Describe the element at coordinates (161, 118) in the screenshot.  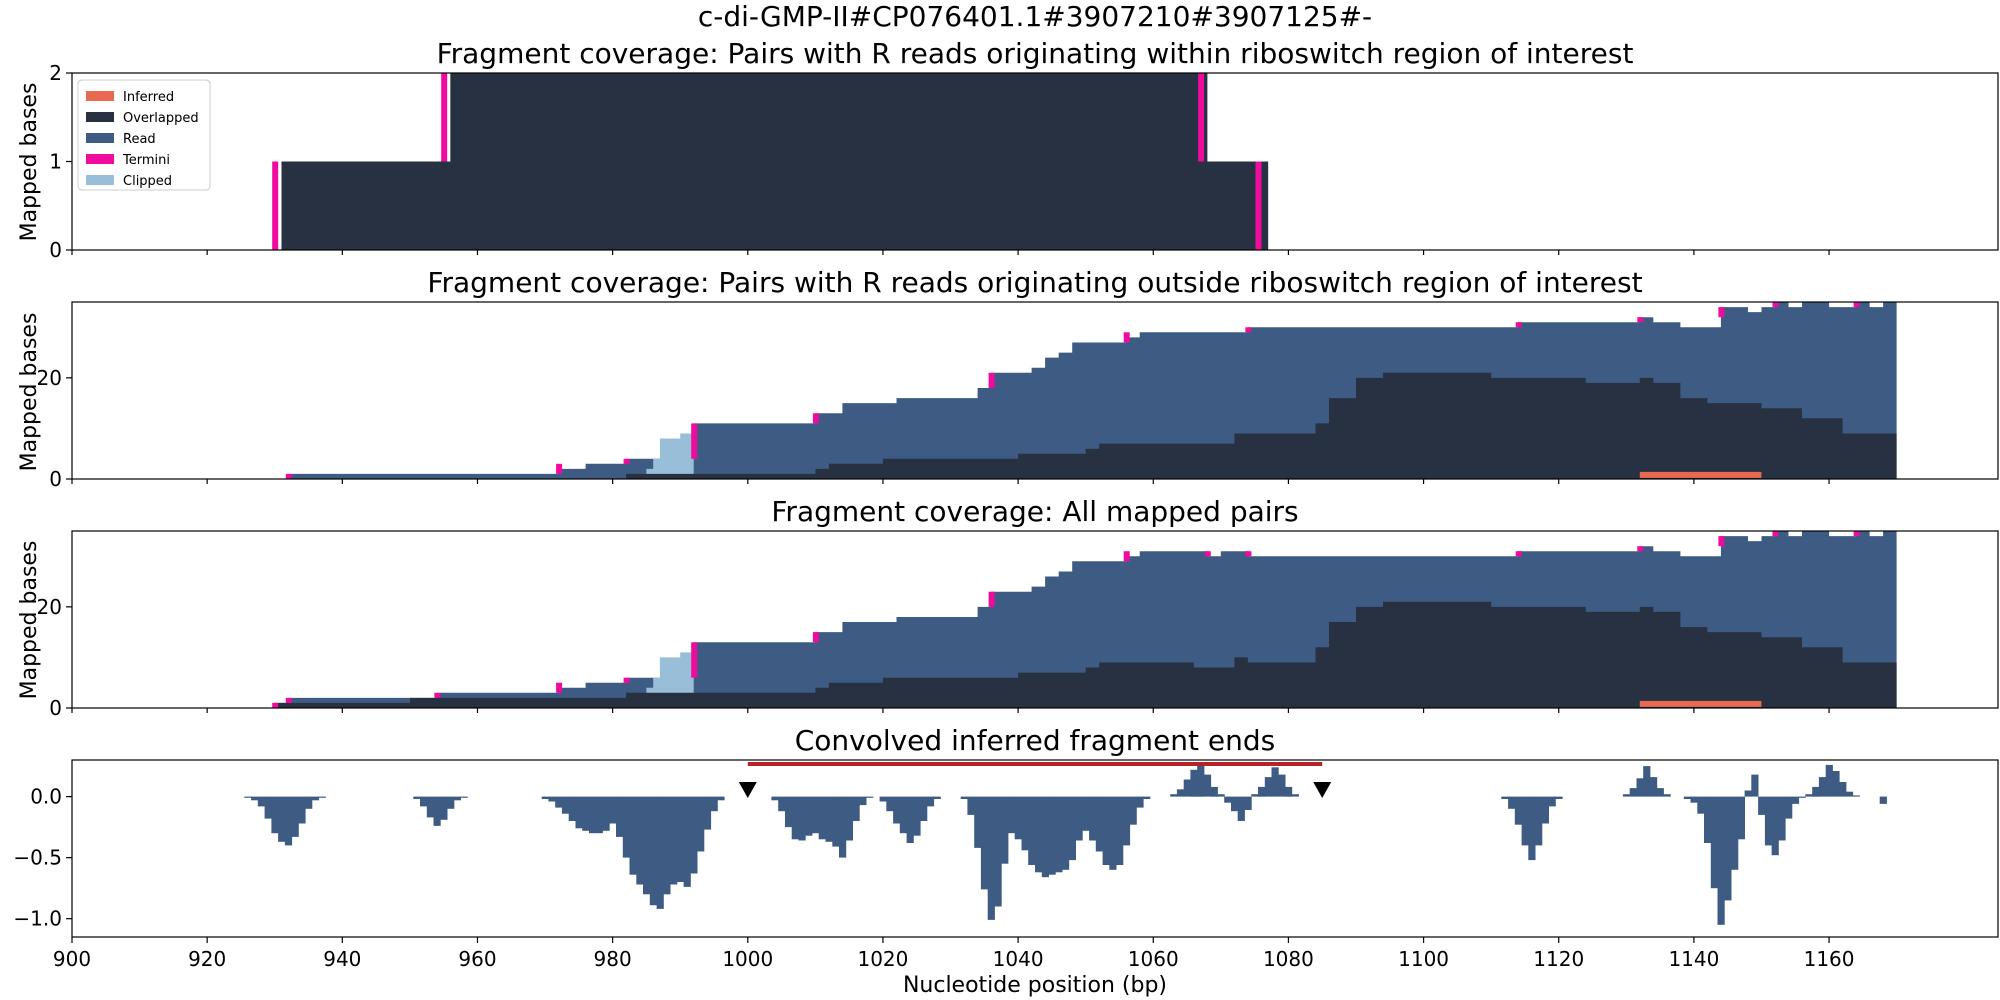
I see `legend-label-overlapped: Overlapped` at that location.